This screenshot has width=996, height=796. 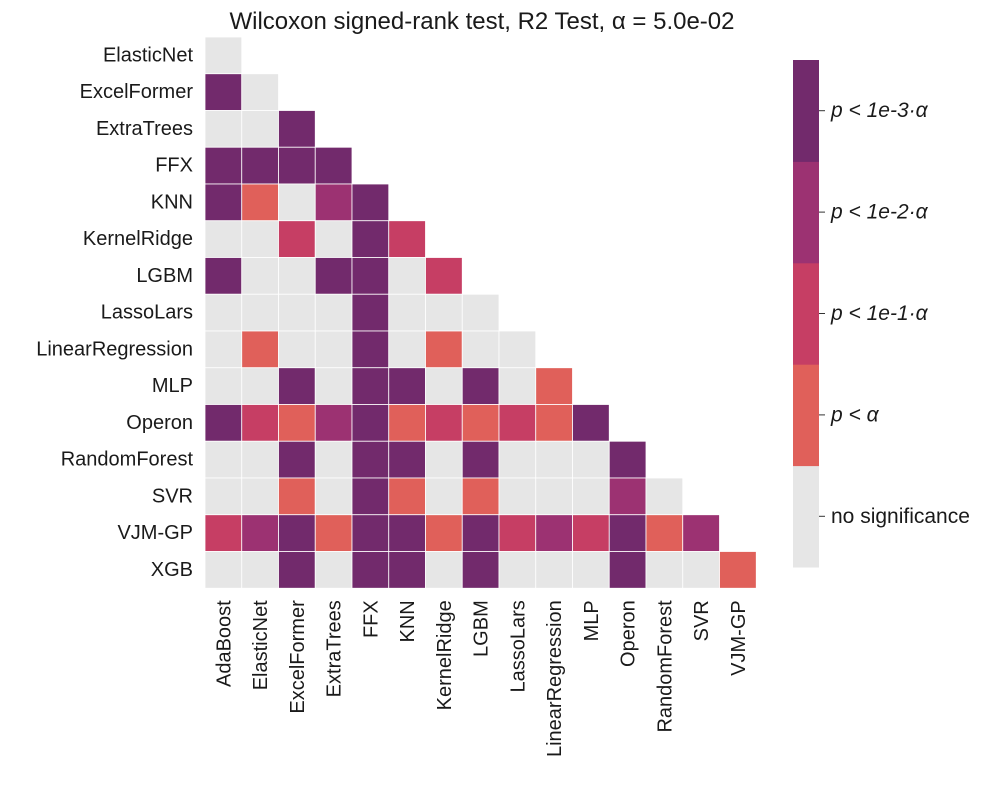 I want to click on heatmap-cell-extratrees-elasticnet, so click(x=260, y=129).